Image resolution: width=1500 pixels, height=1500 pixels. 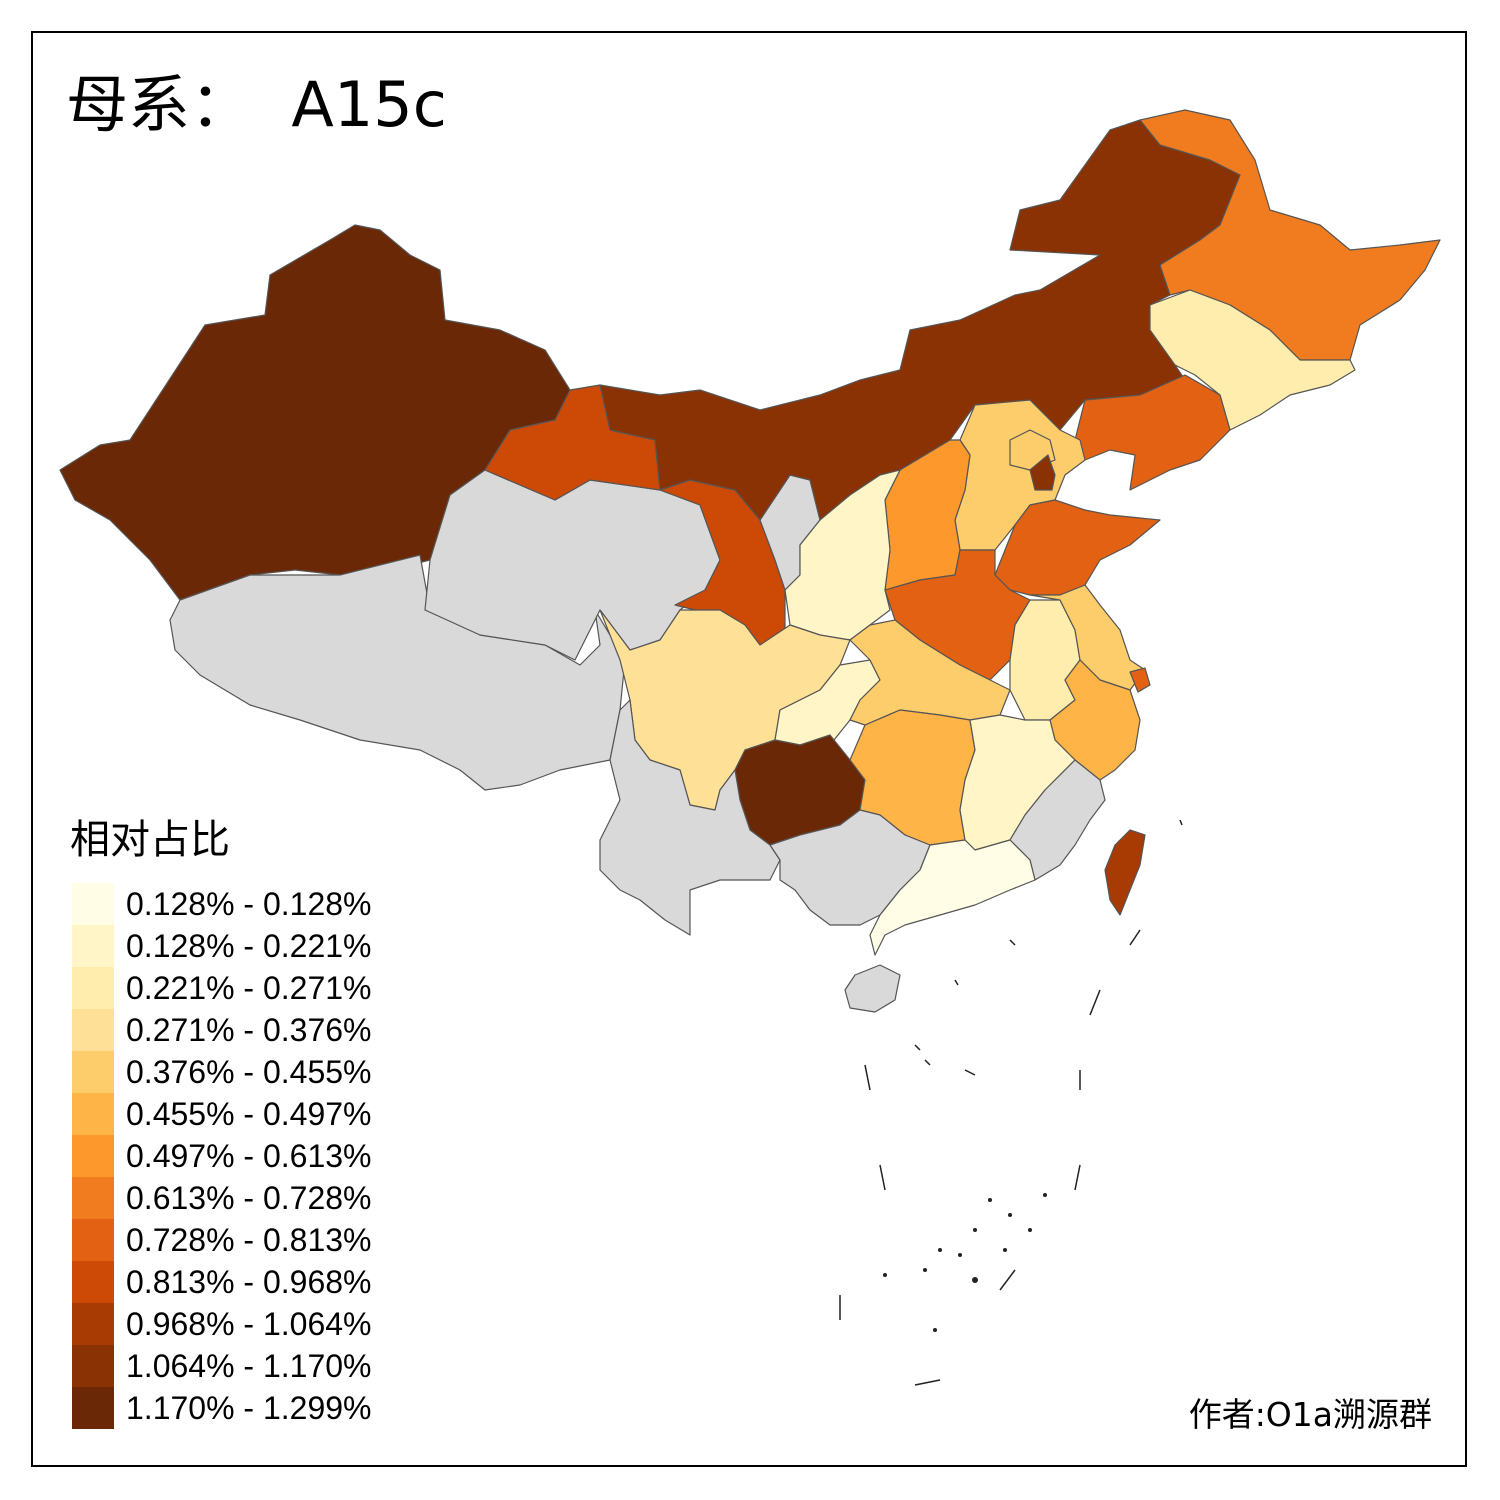 What do you see at coordinates (249, 1407) in the screenshot?
I see `legend-label: 1.170% - 1.299%` at bounding box center [249, 1407].